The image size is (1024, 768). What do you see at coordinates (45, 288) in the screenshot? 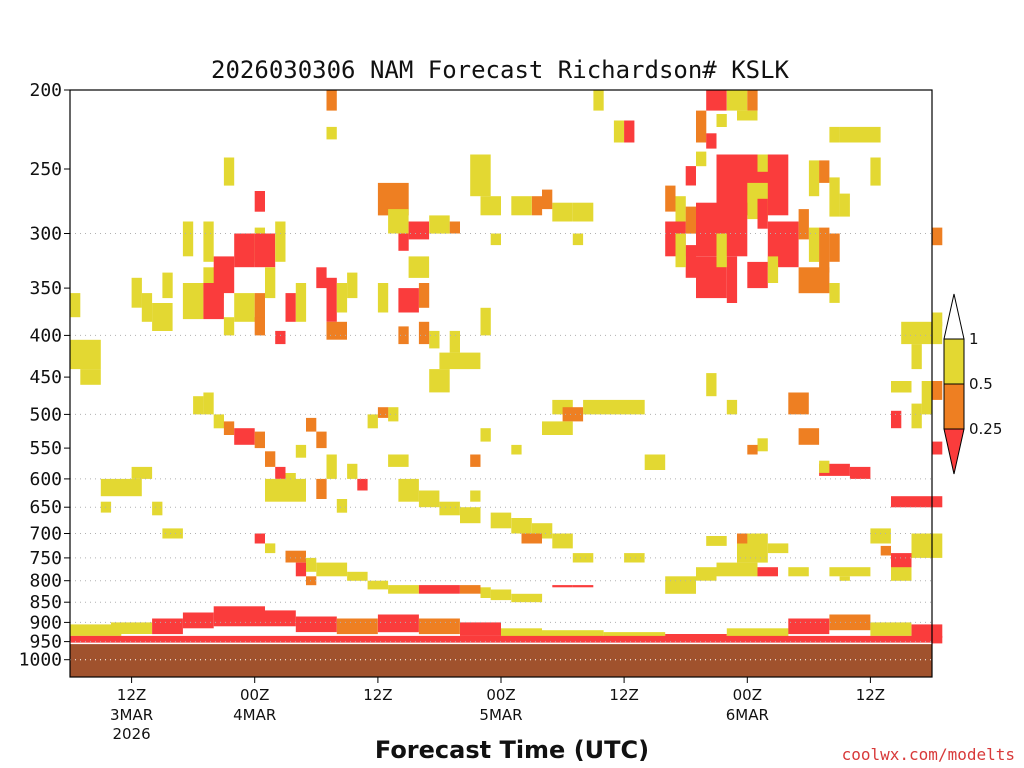
I see `y-tick-label: 350` at bounding box center [45, 288].